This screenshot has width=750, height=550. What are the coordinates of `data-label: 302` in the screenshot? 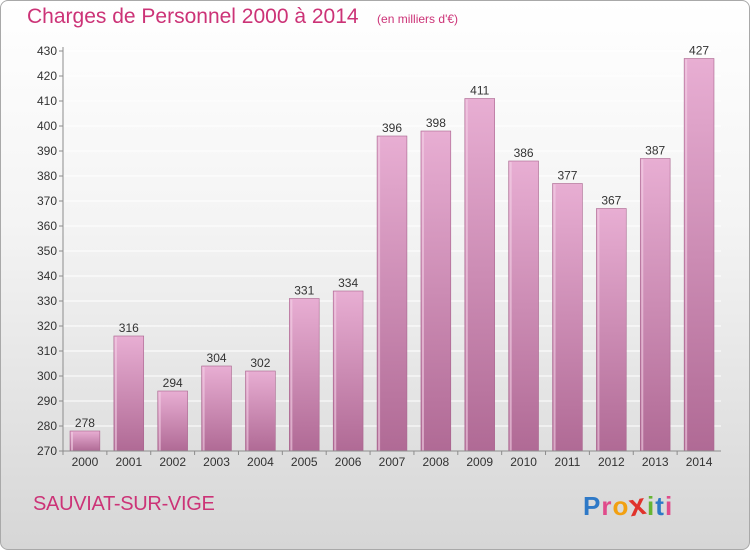 It's located at (260, 363).